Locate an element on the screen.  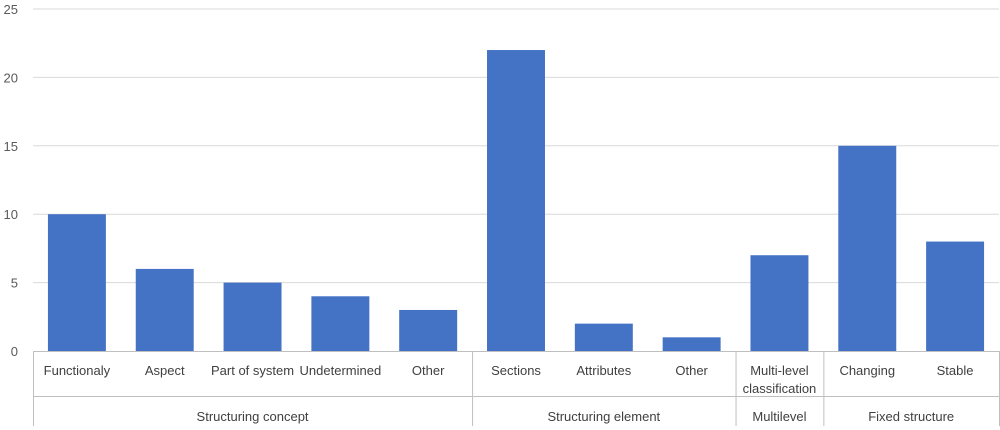
x-tick-label: Attributes is located at coordinates (603, 370).